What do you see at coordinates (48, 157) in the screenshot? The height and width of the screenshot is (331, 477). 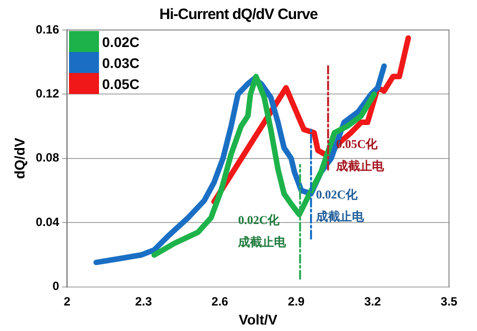 I see `y-tick-label: 0.08` at bounding box center [48, 157].